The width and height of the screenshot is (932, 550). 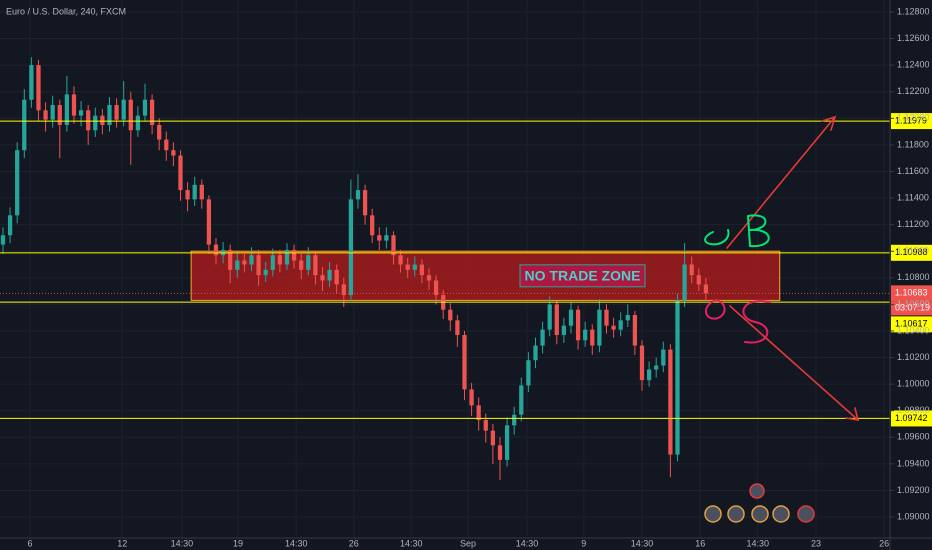 I want to click on x-tick-label: 19, so click(x=238, y=543).